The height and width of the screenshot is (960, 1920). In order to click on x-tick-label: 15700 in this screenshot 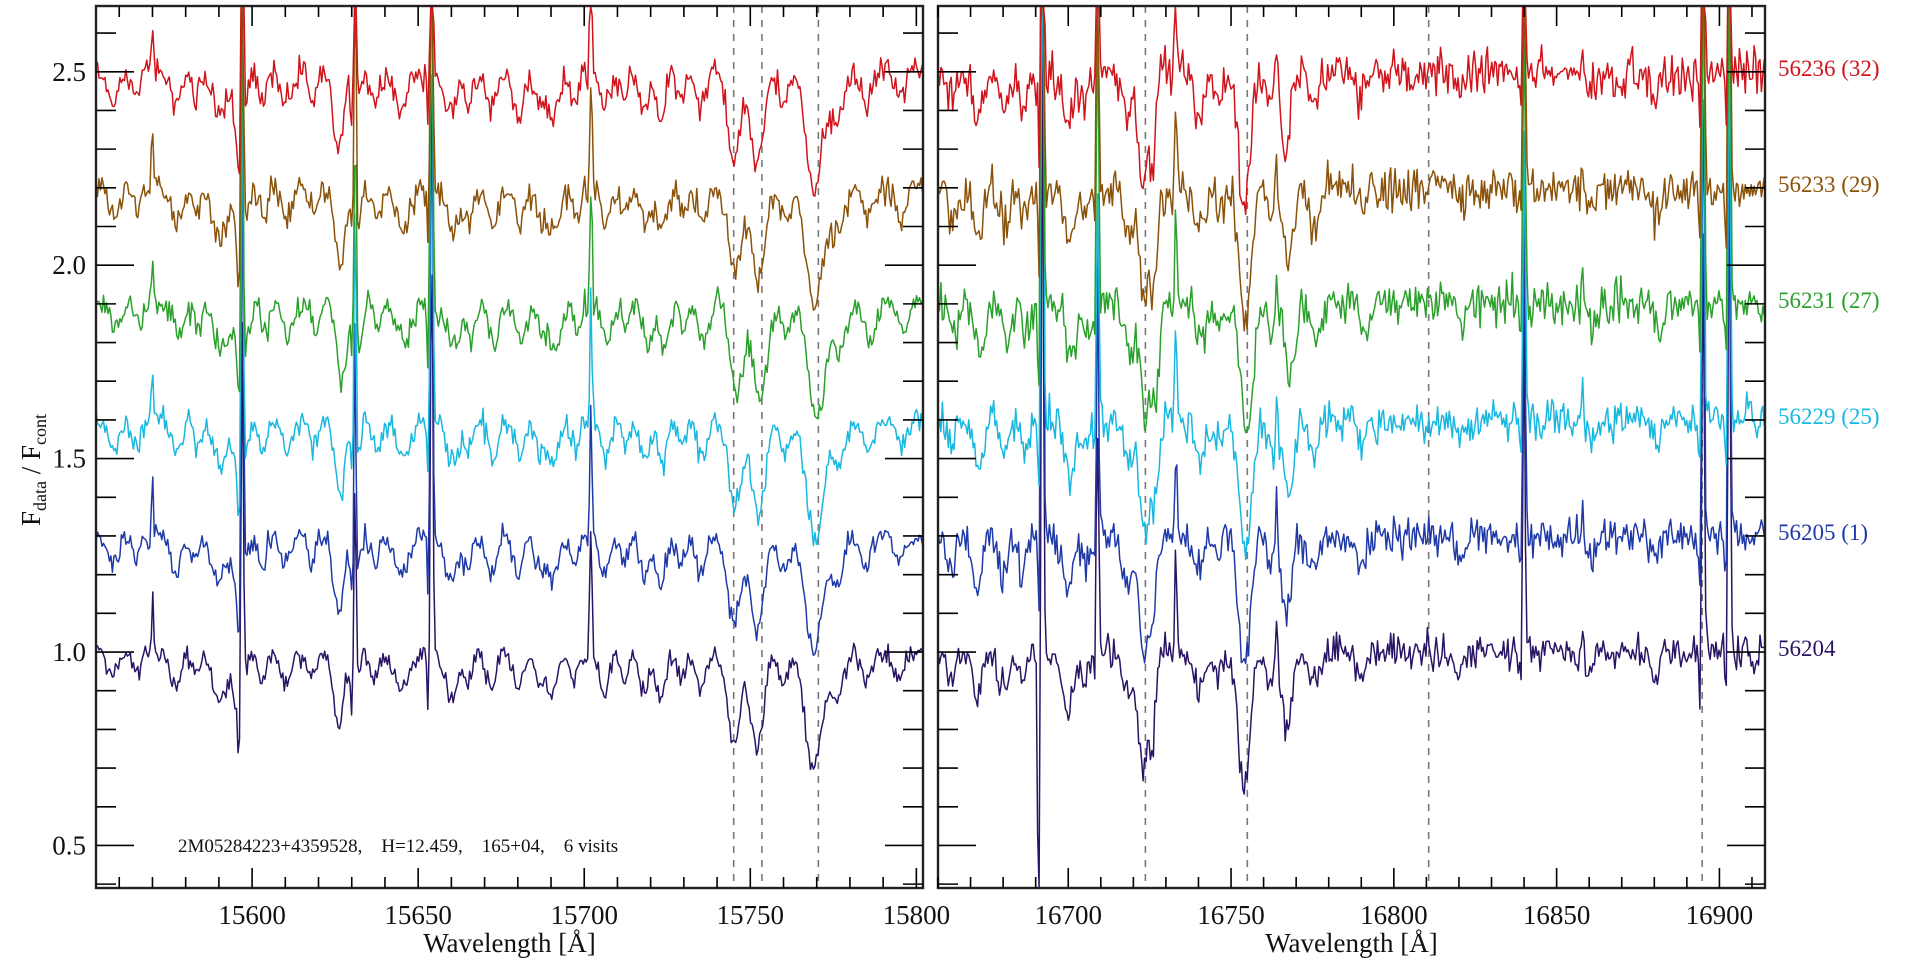, I will do `click(584, 915)`.